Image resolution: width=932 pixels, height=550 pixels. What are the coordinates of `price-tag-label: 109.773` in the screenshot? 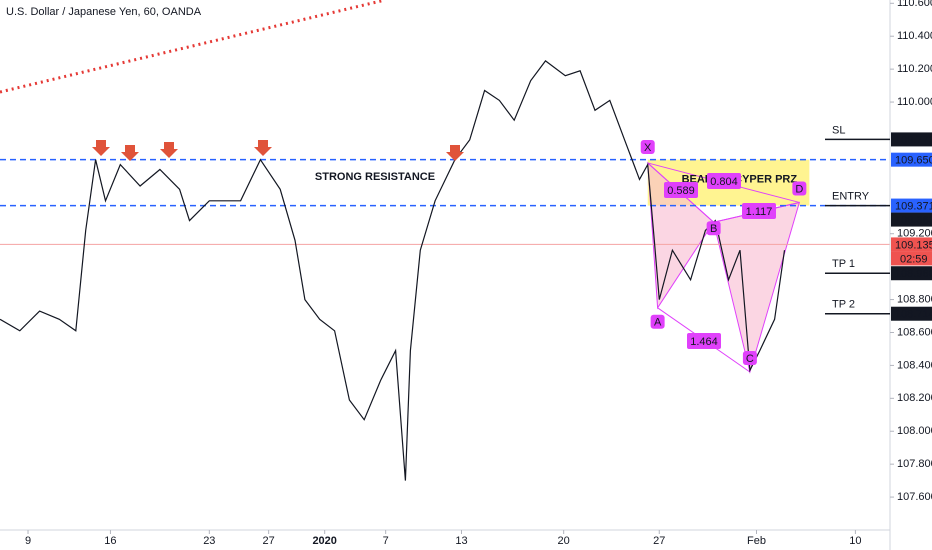 It's located at (913, 140).